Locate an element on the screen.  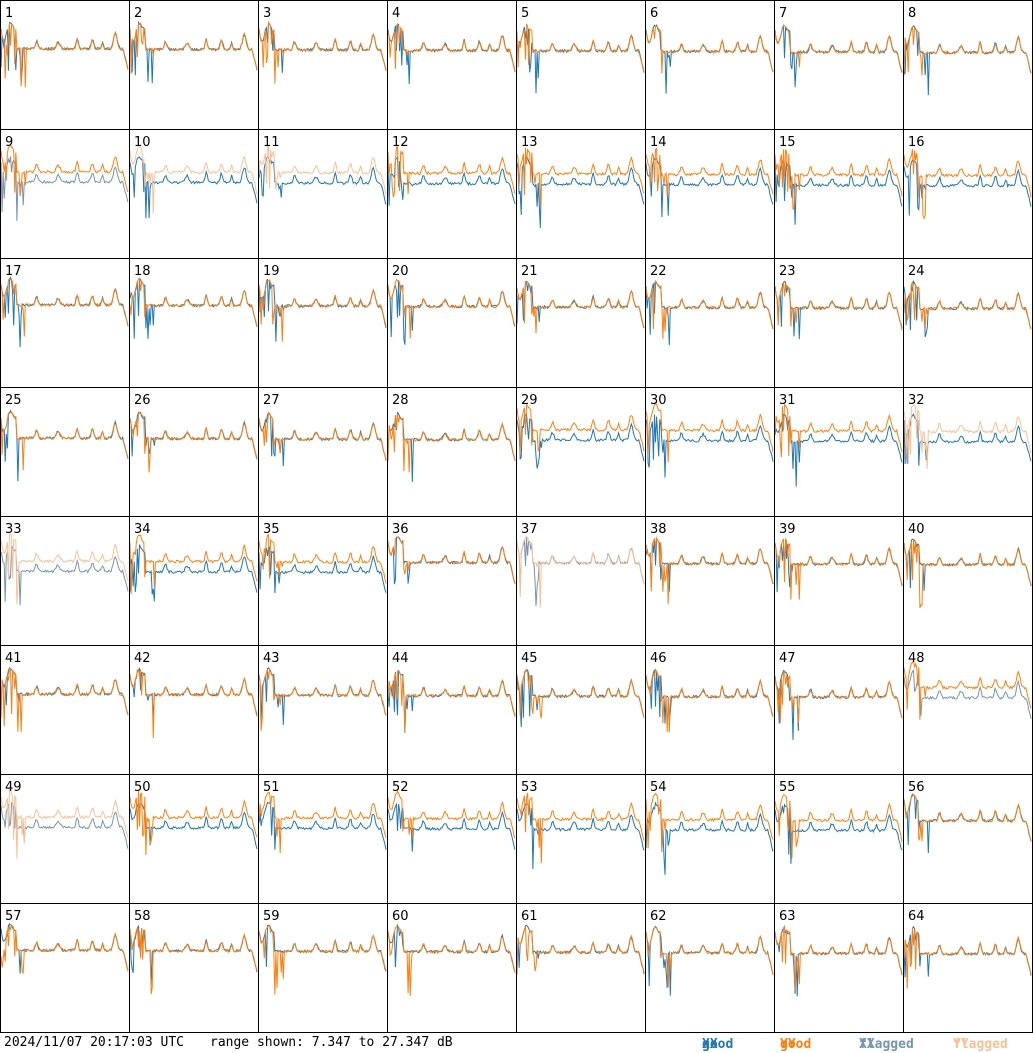
panel-12: 12 is located at coordinates (452, 194).